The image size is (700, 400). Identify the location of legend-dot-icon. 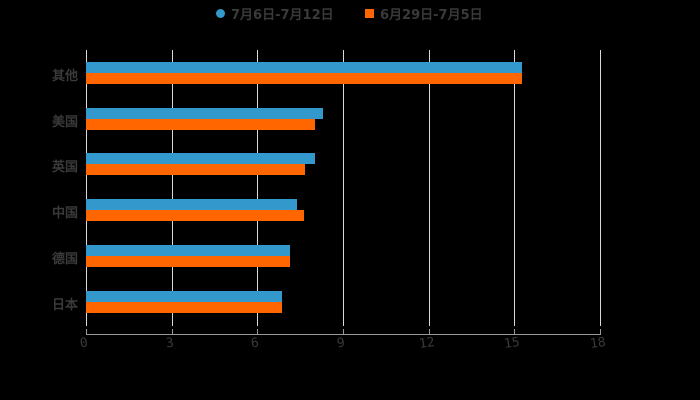
(220, 13).